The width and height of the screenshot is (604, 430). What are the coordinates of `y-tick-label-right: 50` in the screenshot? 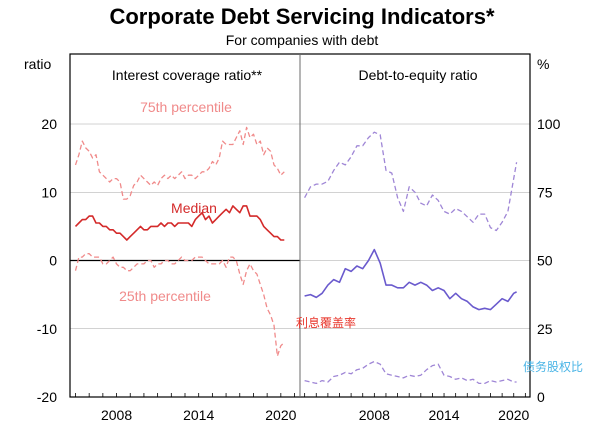 It's located at (545, 261).